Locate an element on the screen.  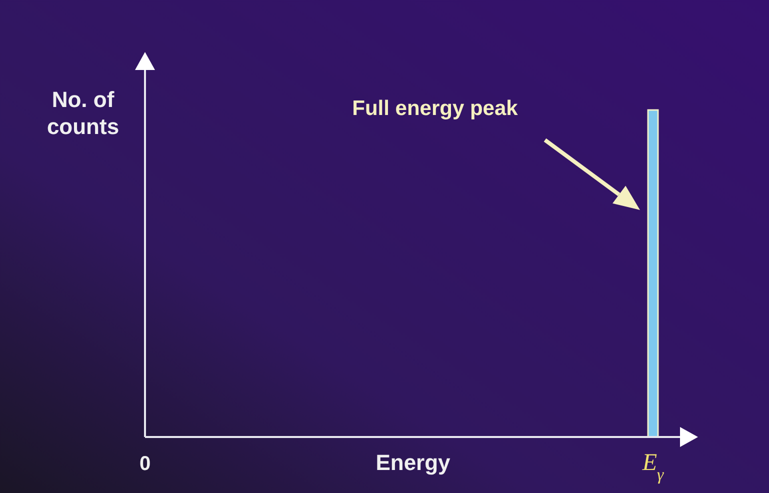
x-tick-label: E$_{γ}$ is located at coordinates (652, 467).